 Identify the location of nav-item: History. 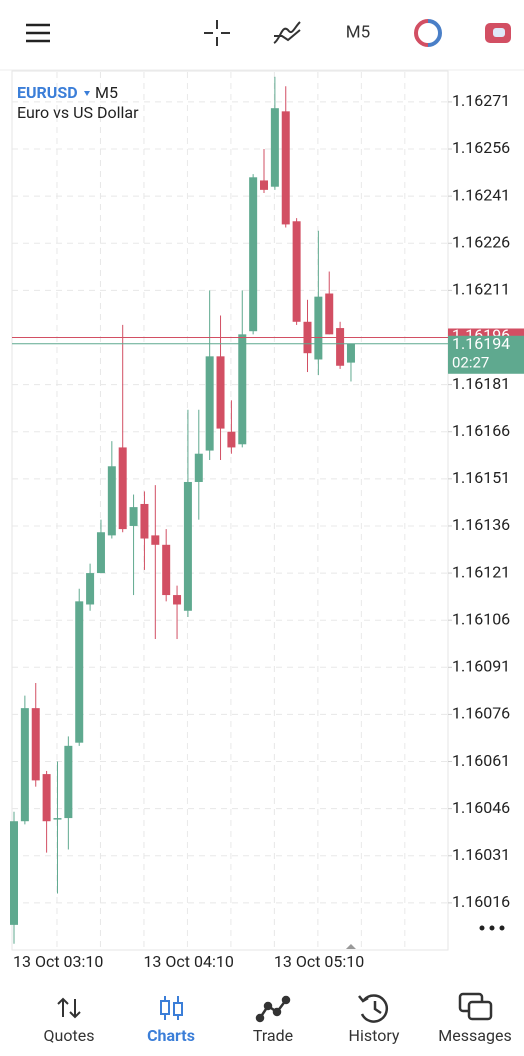
(374, 1035).